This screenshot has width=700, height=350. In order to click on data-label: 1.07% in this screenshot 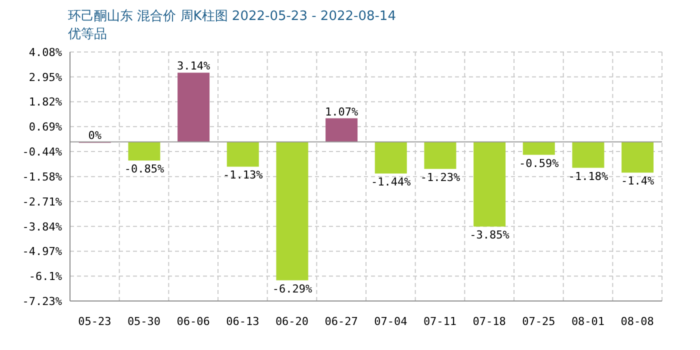, I will do `click(341, 111)`.